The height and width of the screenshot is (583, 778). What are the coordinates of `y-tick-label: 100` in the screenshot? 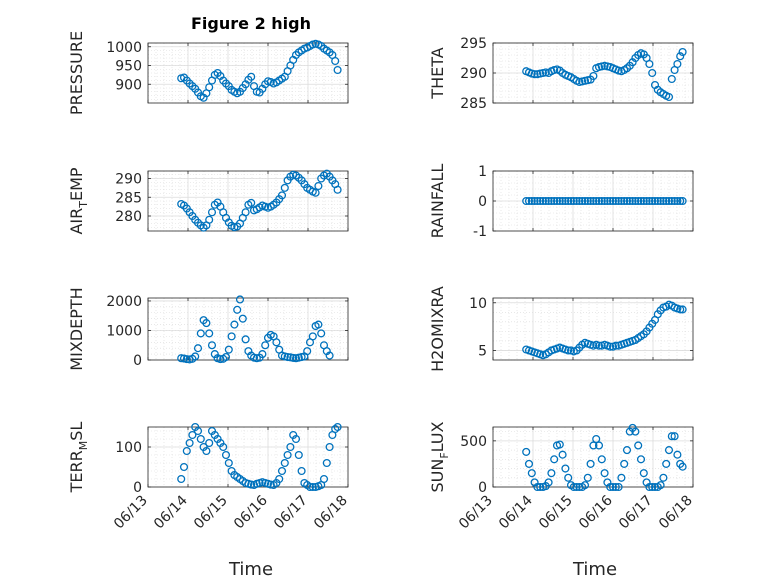 It's located at (128, 448).